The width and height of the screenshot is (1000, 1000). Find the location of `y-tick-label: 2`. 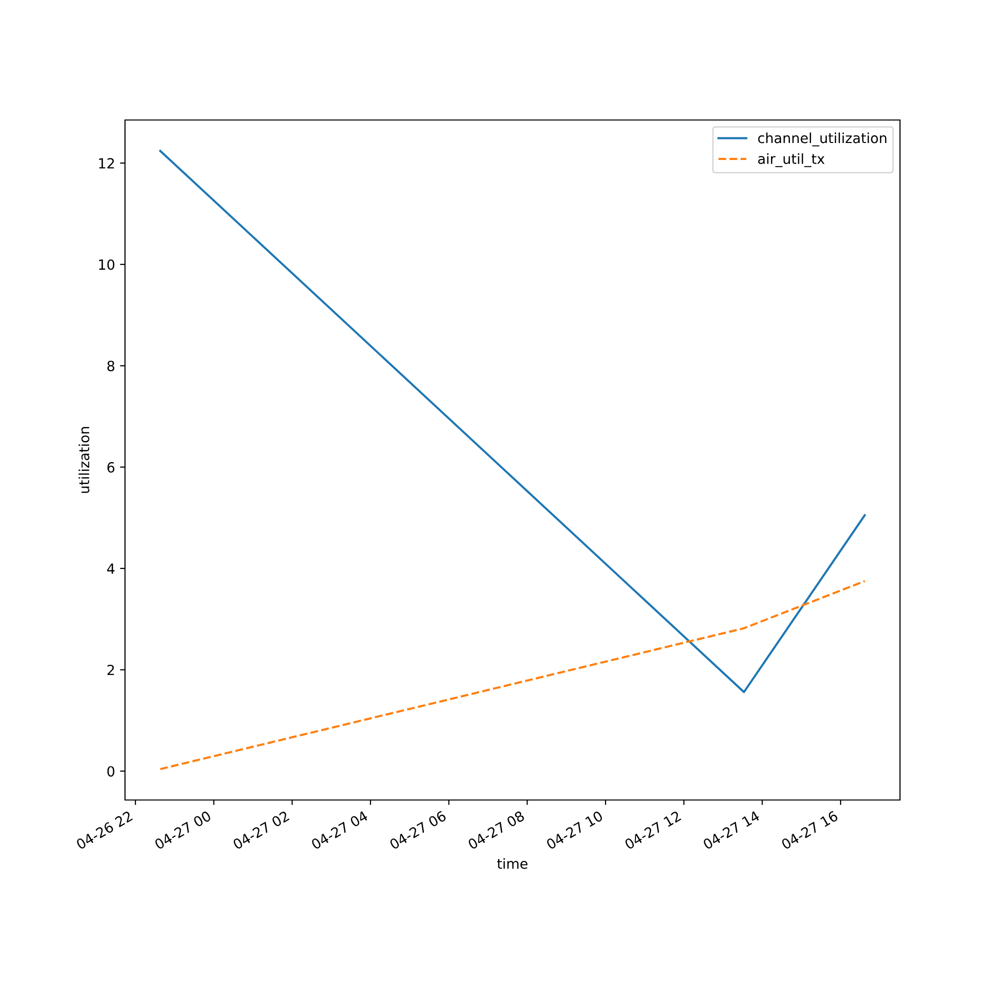

y-tick-label: 2 is located at coordinates (110, 670).